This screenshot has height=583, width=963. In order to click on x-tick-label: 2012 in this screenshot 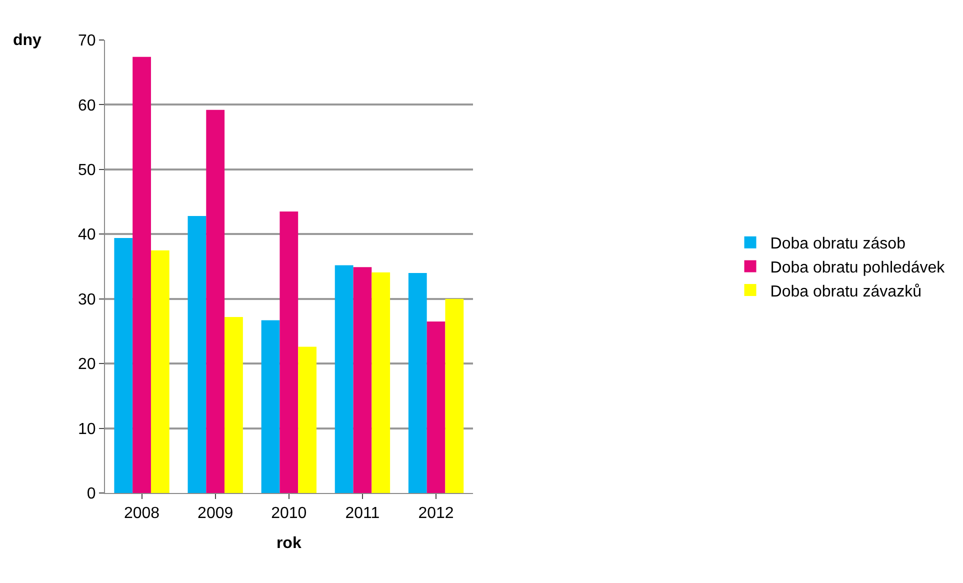, I will do `click(436, 513)`.